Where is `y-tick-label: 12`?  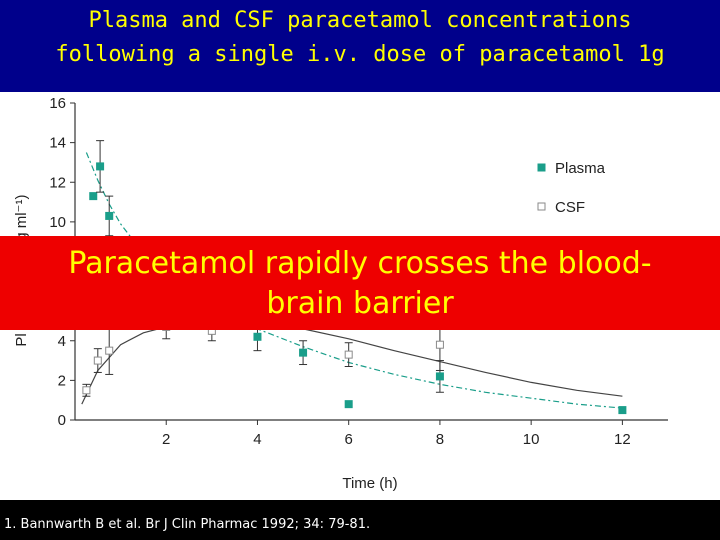 y-tick-label: 12 is located at coordinates (57, 182).